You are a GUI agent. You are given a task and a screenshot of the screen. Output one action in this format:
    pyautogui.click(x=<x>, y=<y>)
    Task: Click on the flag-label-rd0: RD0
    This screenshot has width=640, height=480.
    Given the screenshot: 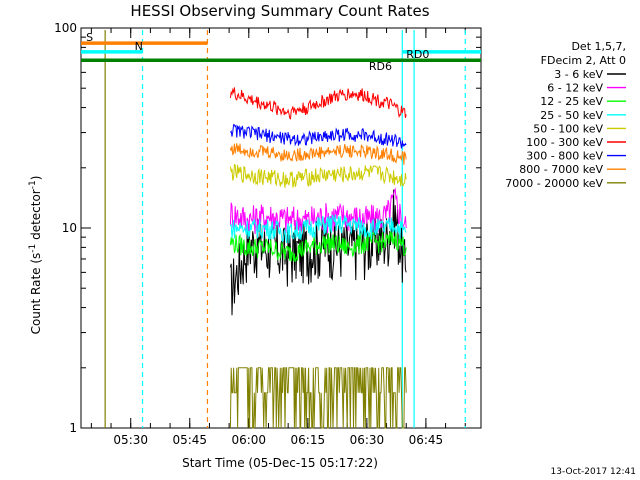 What is the action you would take?
    pyautogui.click(x=417, y=54)
    